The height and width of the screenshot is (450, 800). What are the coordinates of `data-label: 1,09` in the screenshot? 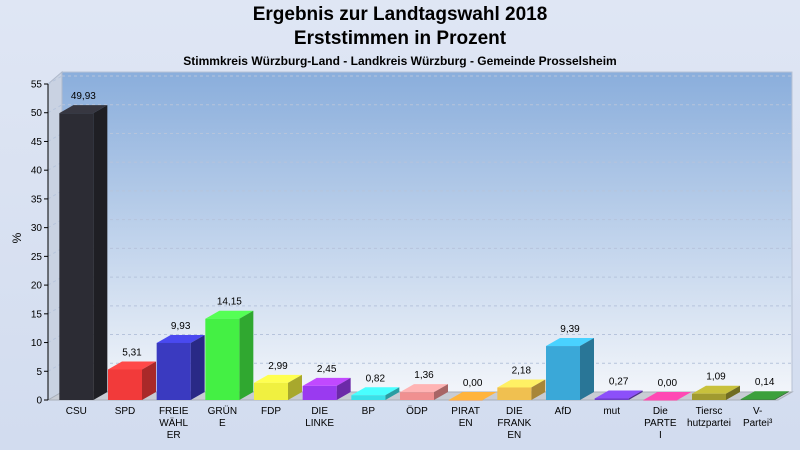 It's located at (716, 377).